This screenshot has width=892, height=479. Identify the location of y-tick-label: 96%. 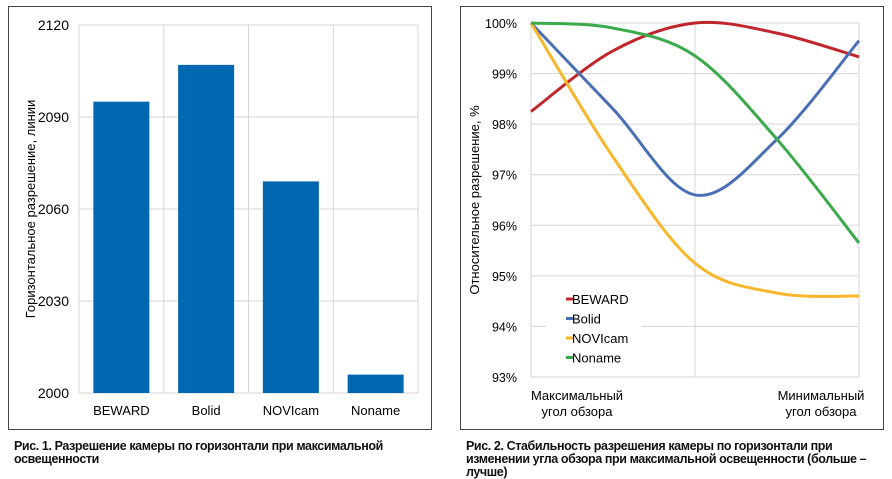
(504, 226).